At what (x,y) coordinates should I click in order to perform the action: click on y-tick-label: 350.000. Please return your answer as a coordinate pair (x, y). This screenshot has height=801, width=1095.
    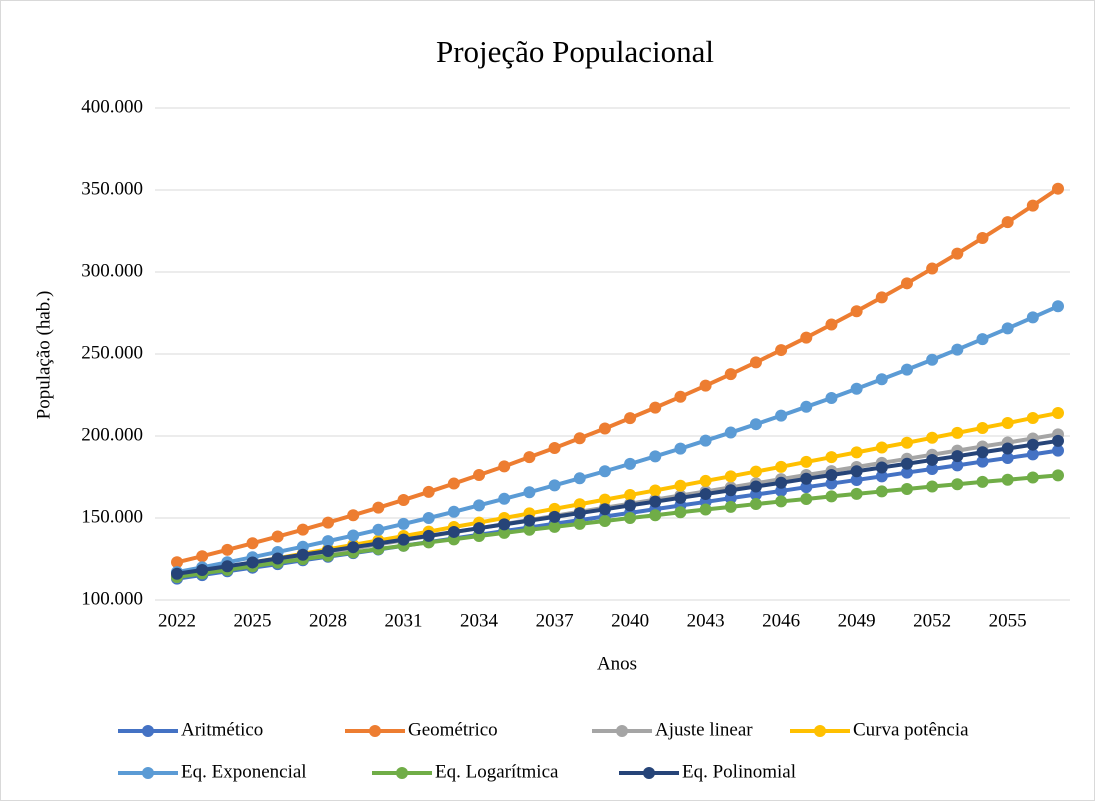
    Looking at the image, I should click on (112, 188).